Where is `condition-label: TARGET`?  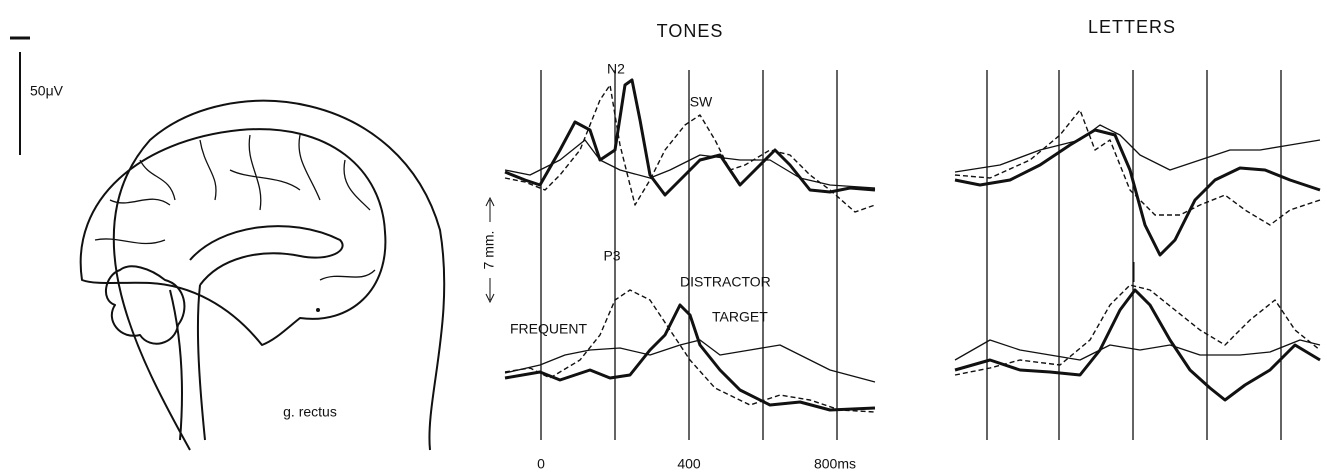 condition-label: TARGET is located at coordinates (740, 317).